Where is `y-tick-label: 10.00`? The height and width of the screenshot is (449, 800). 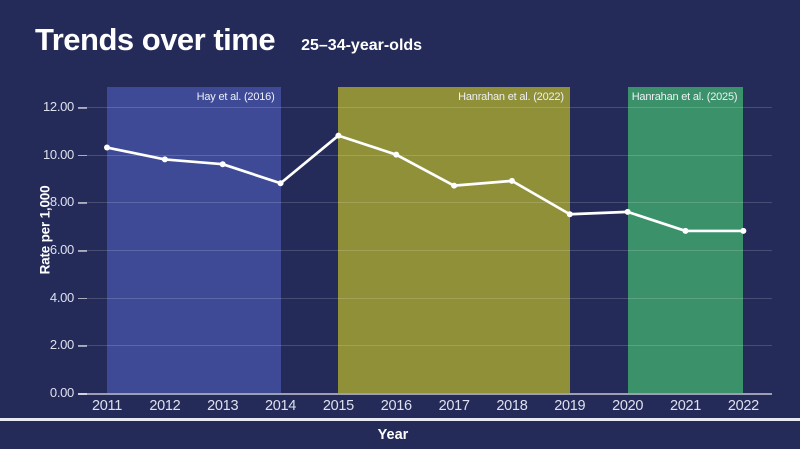 y-tick-label: 10.00 is located at coordinates (58, 154).